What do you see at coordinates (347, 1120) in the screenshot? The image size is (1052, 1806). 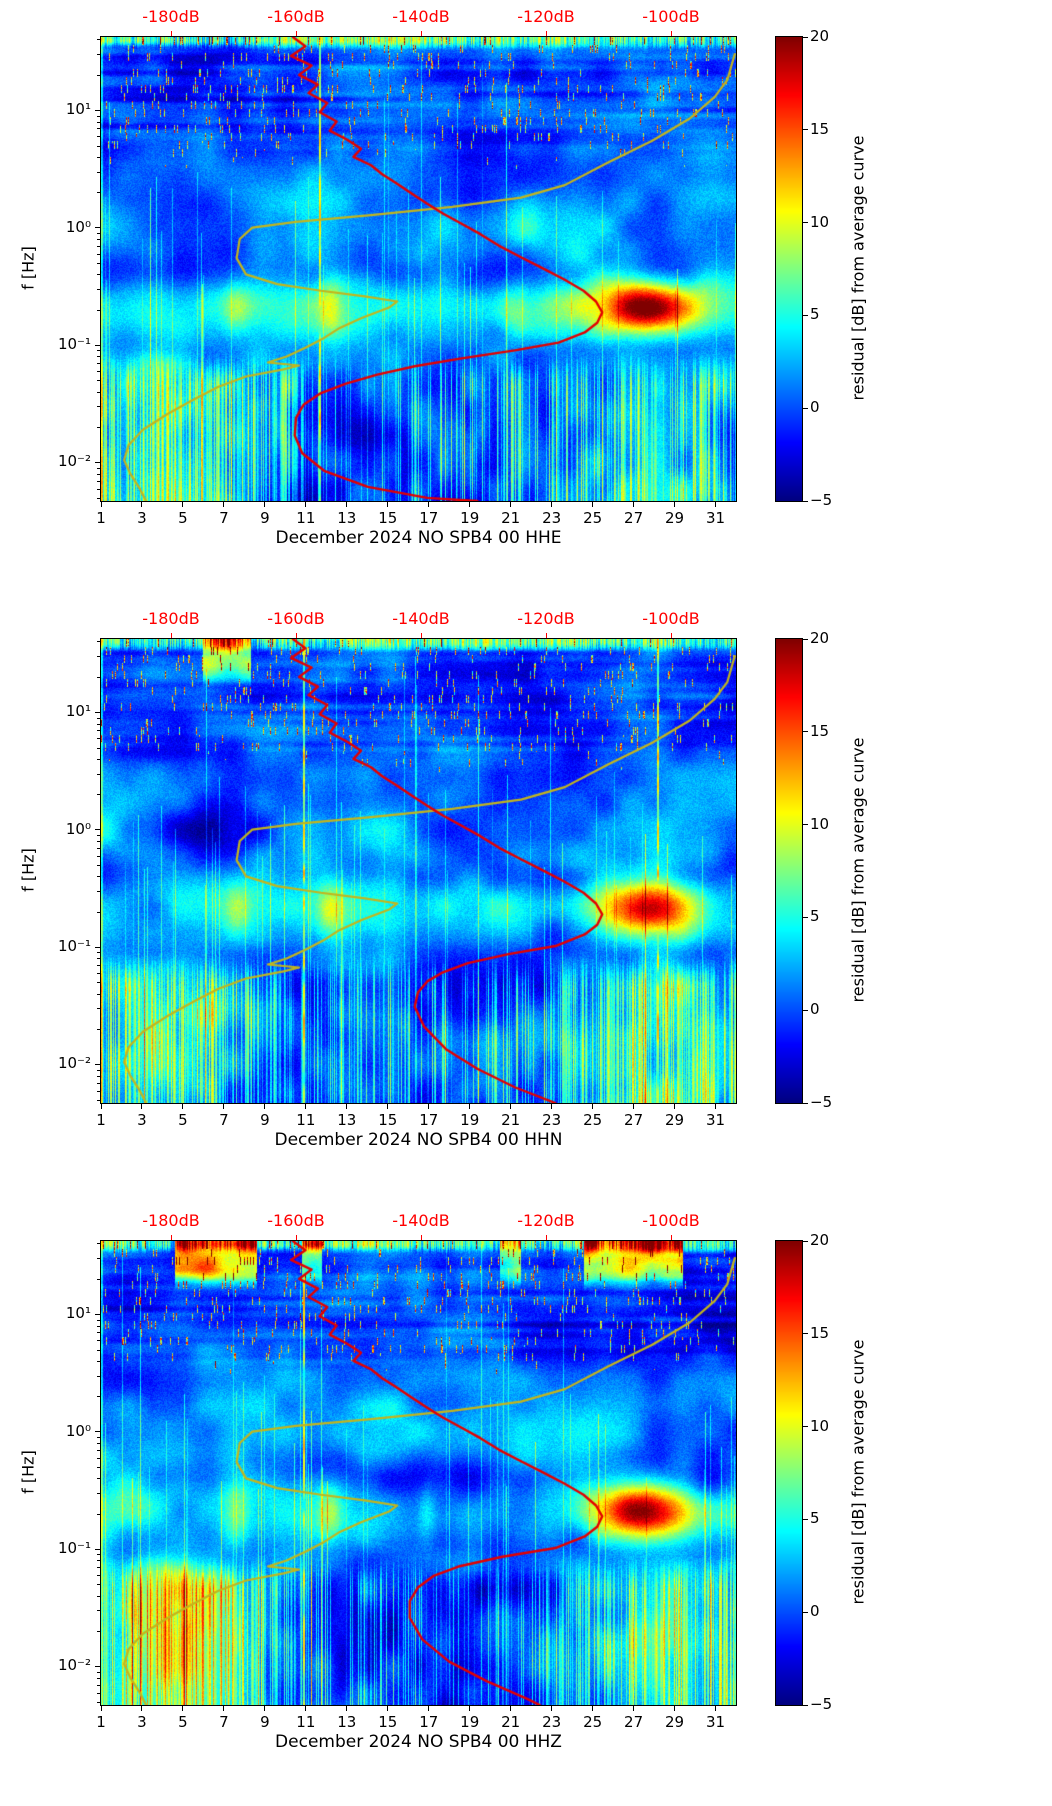 I see `x-tick-label: 13` at bounding box center [347, 1120].